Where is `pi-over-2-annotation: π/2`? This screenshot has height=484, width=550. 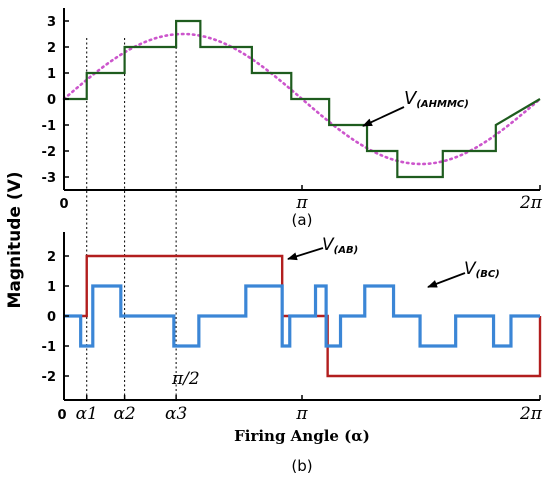
pi-over-2-annotation: π/2 is located at coordinates (185, 379).